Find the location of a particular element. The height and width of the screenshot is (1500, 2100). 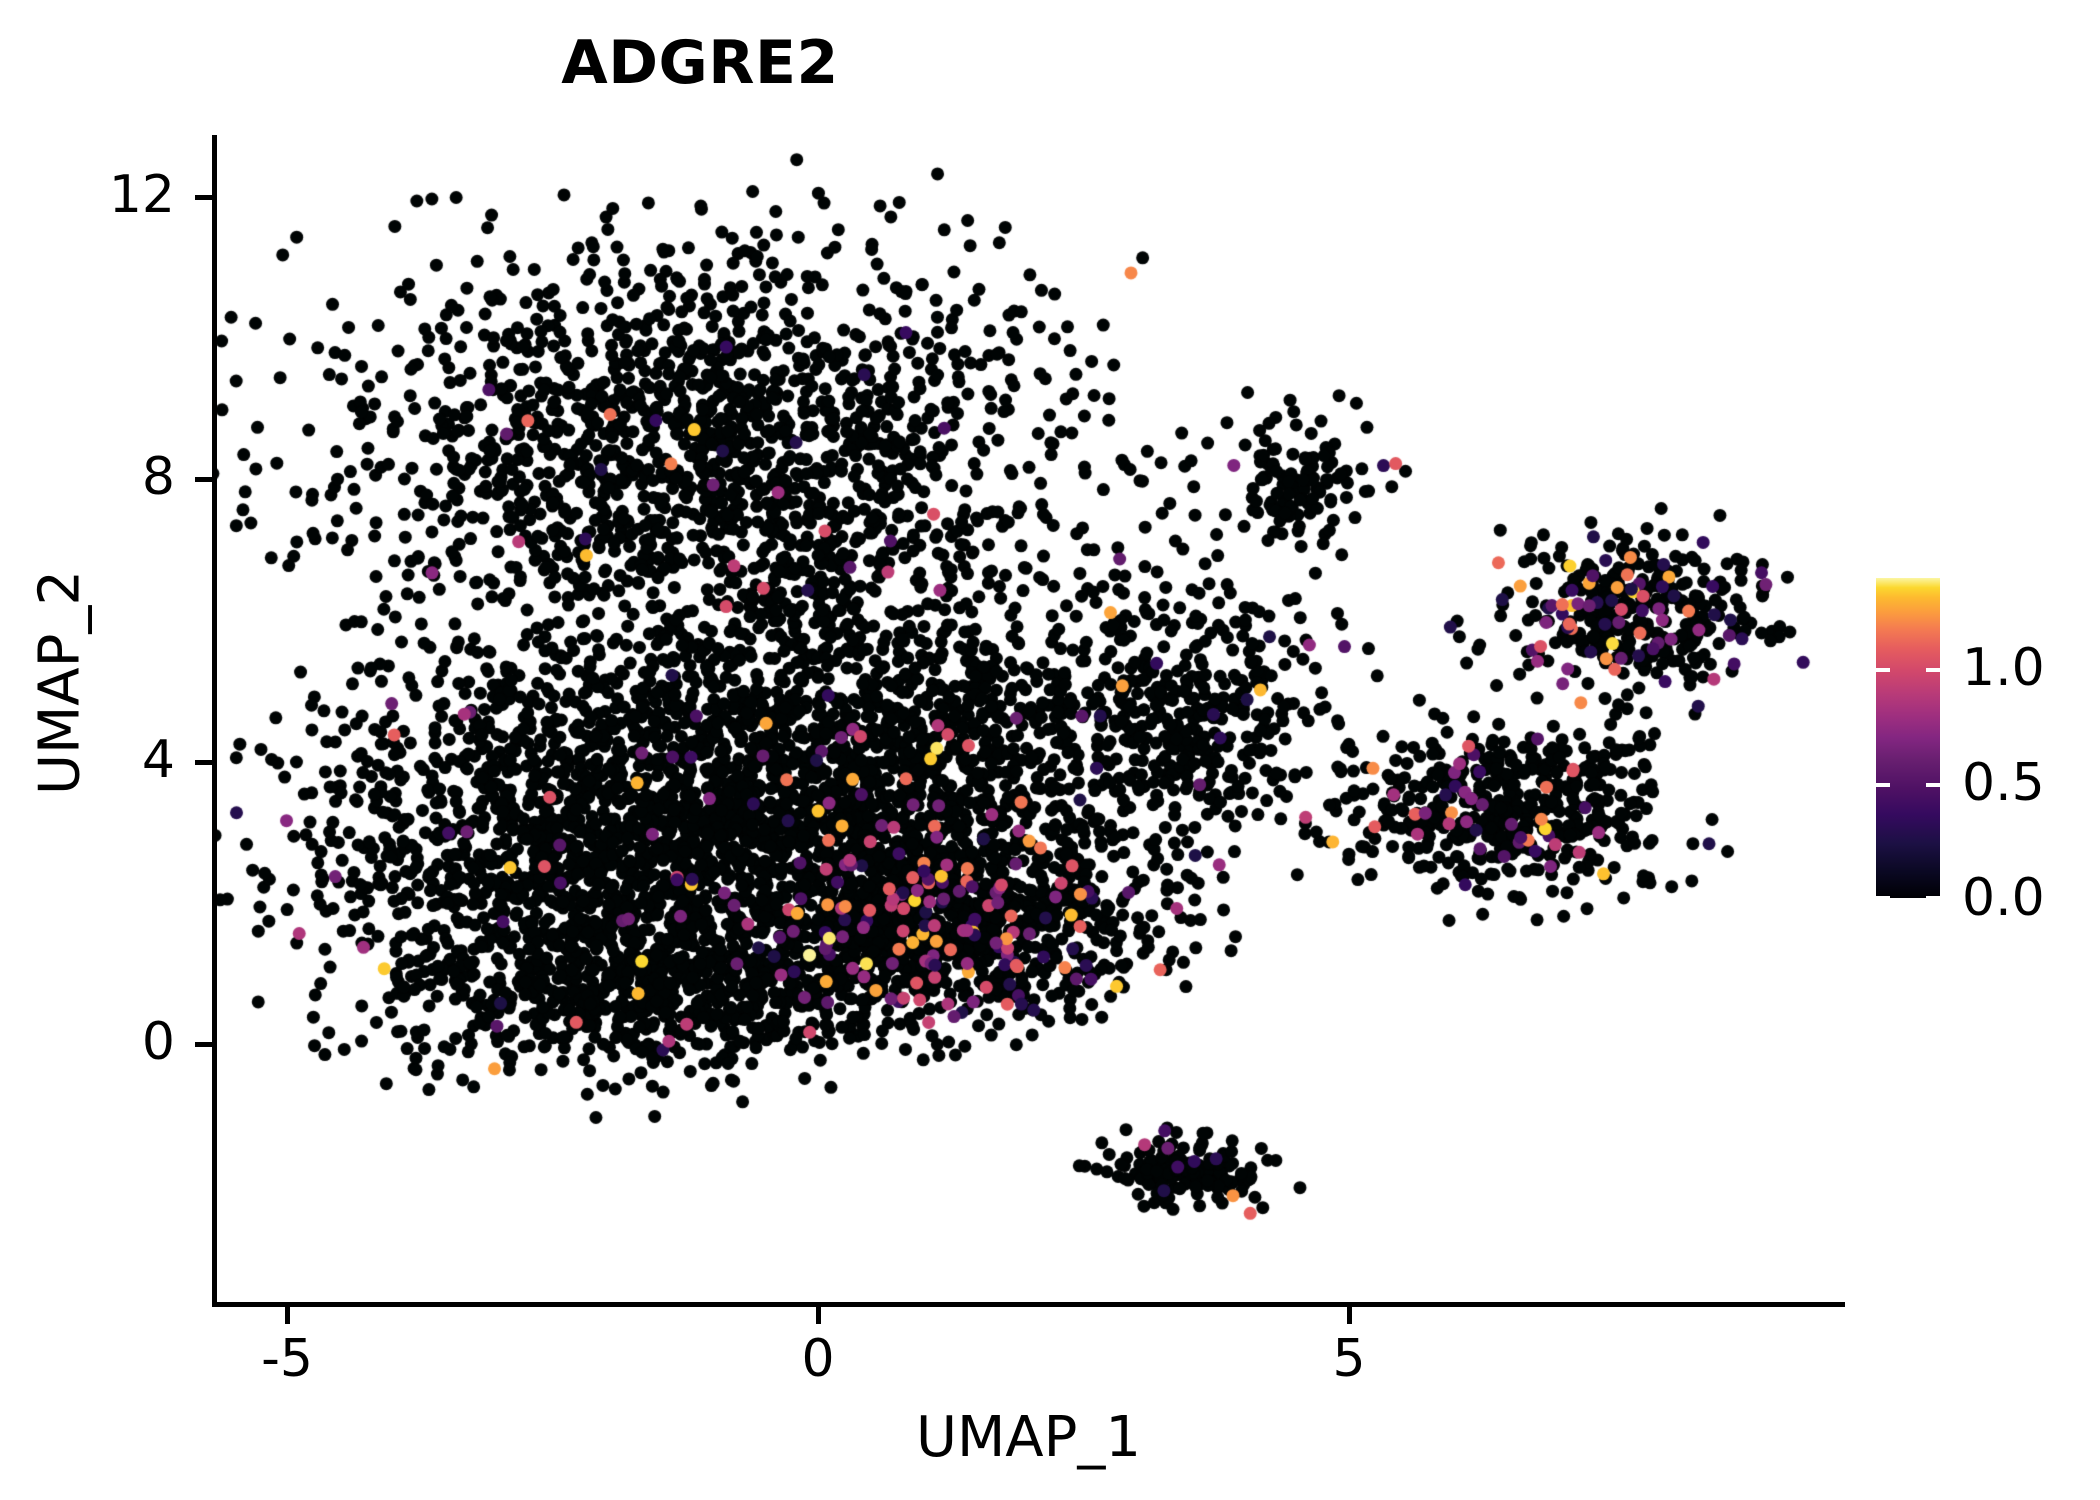

x-axis-spine is located at coordinates (1028, 1304).